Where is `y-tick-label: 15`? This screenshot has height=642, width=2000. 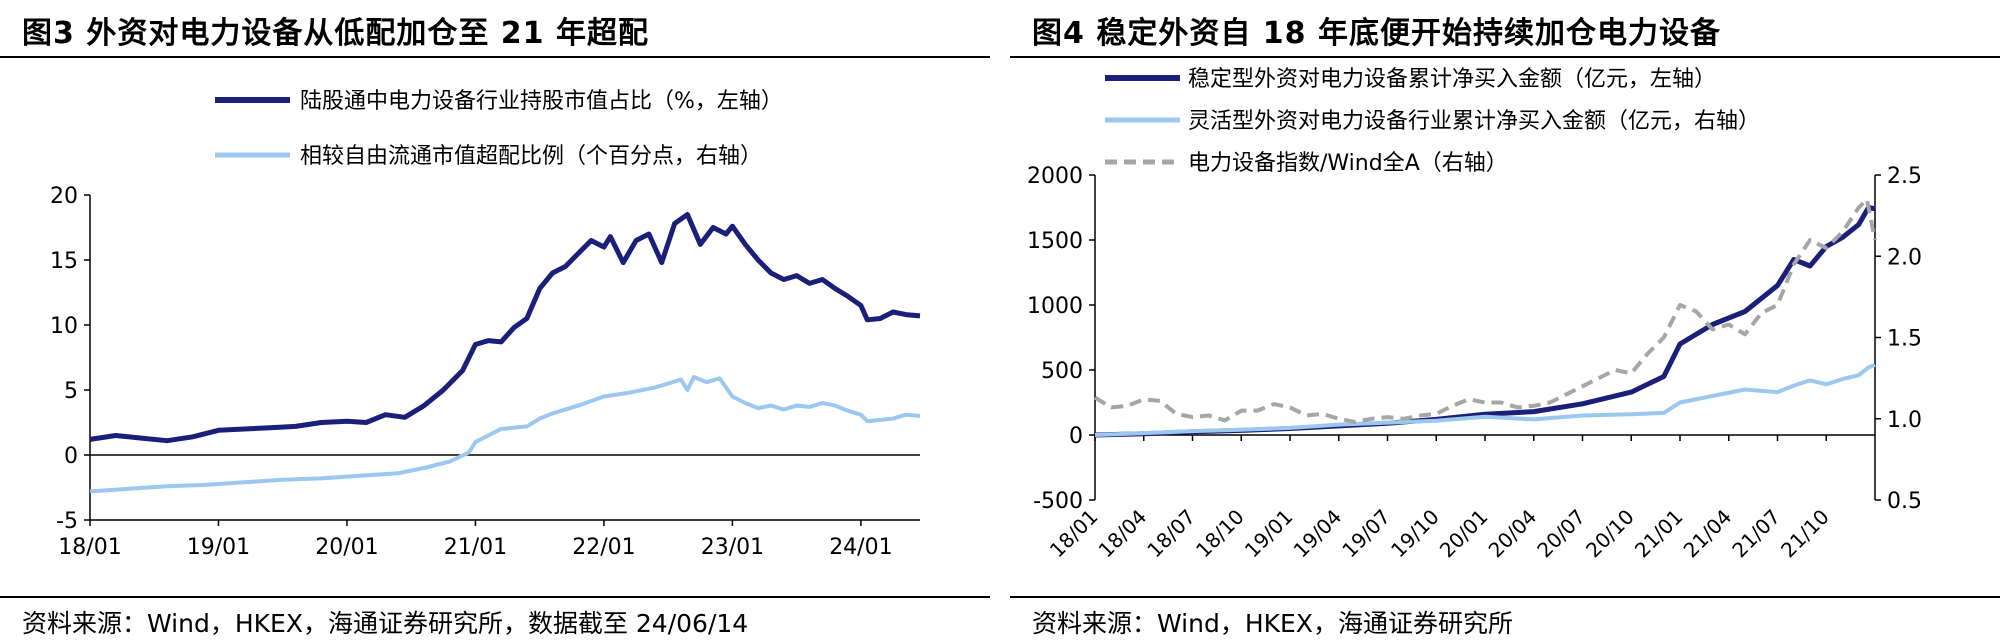
y-tick-label: 15 is located at coordinates (64, 261).